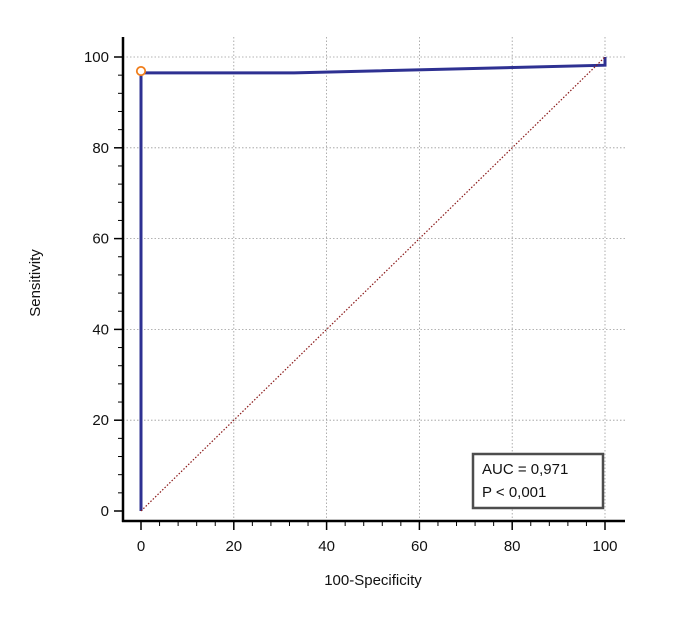 The image size is (697, 617). I want to click on x-tick-label: 100, so click(604, 546).